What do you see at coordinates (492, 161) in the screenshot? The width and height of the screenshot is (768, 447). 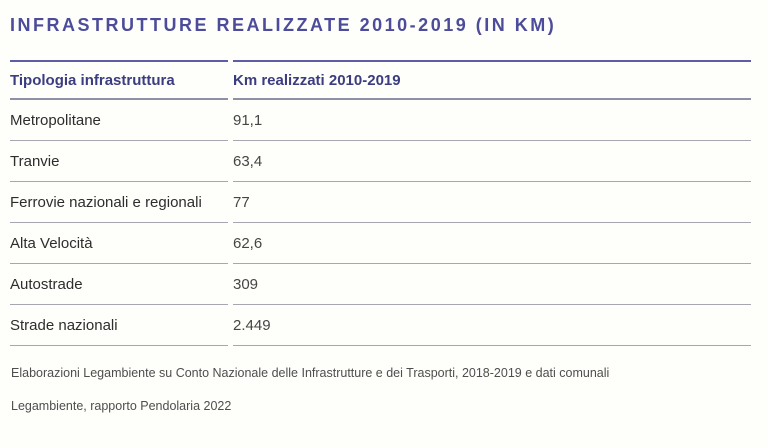 I see `row-value: 63,4` at bounding box center [492, 161].